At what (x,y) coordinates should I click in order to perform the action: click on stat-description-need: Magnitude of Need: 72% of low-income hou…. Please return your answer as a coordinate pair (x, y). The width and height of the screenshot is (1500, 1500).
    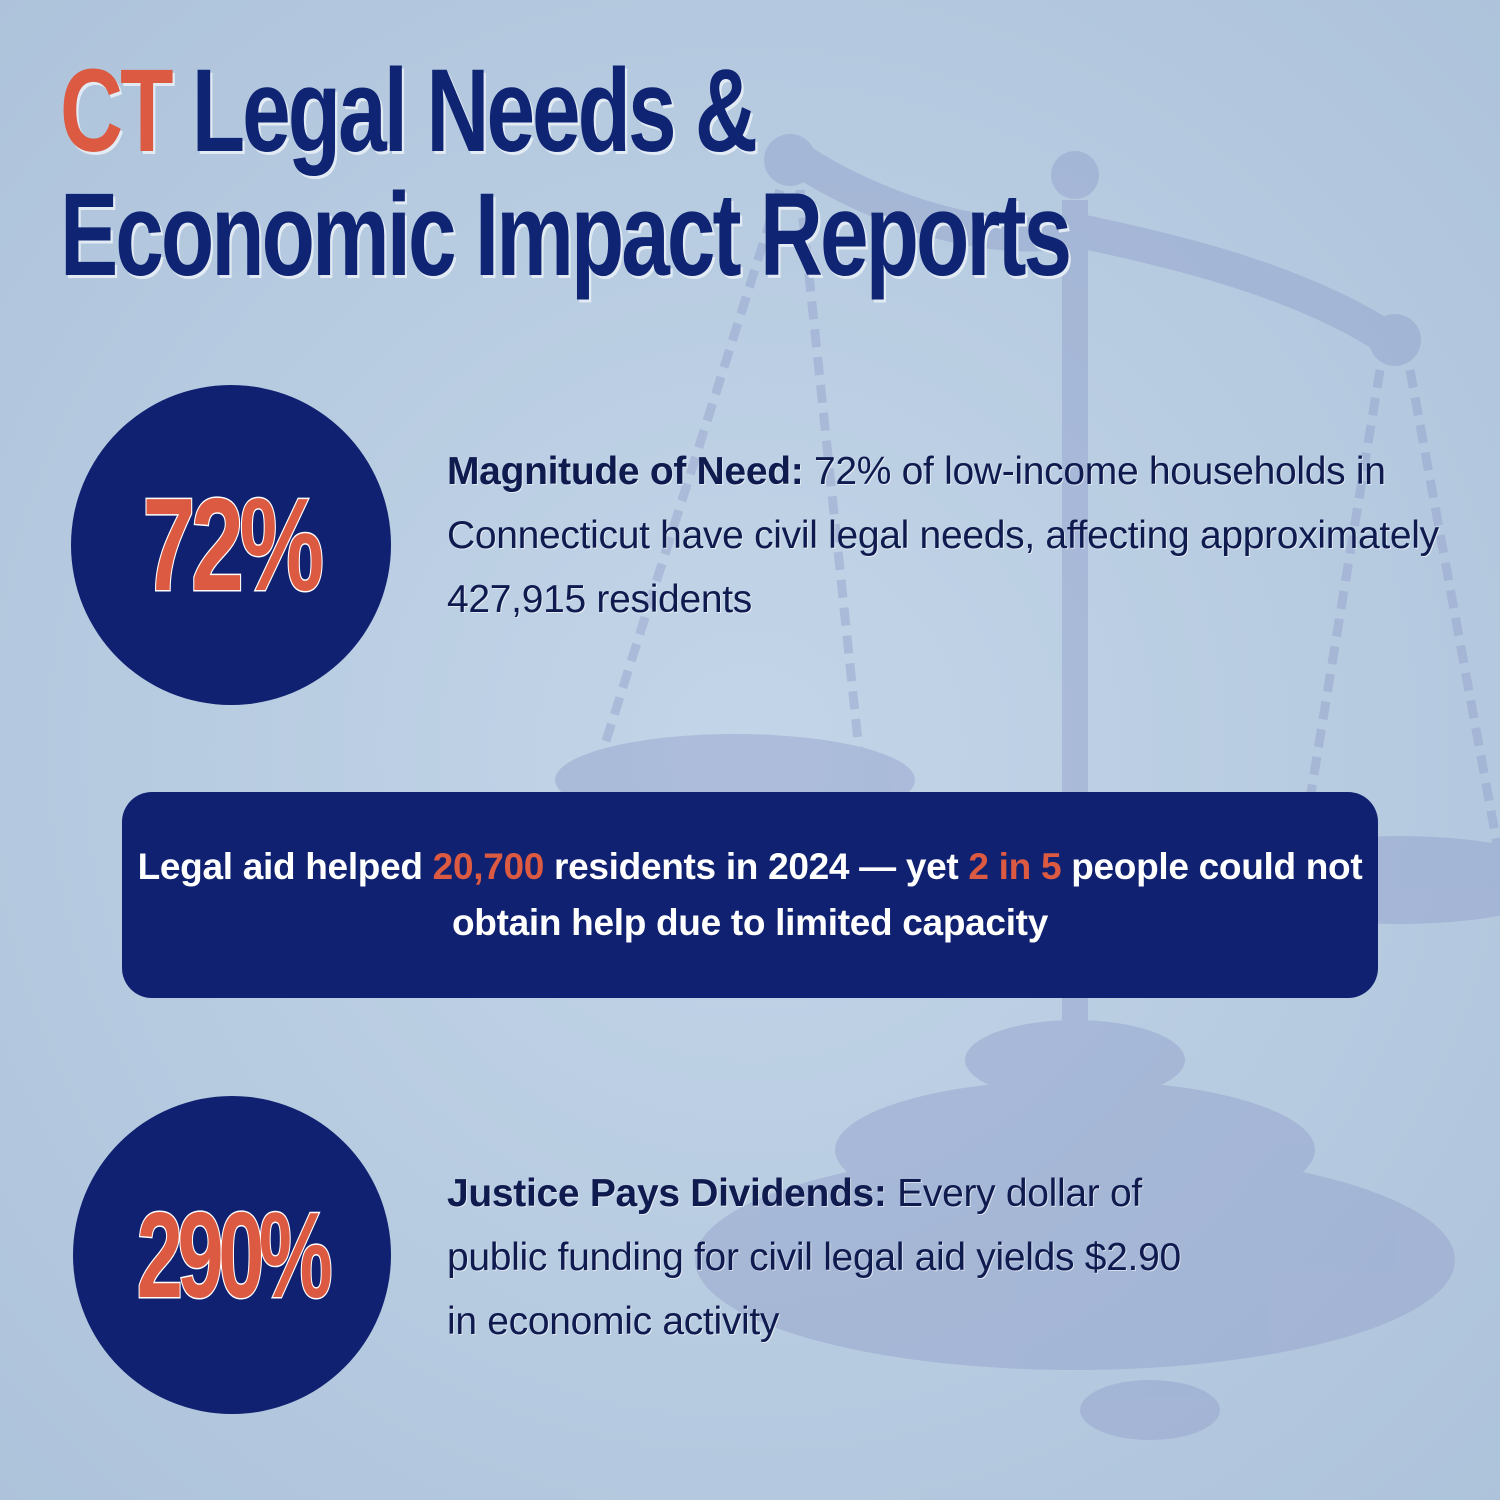
    Looking at the image, I should click on (967, 536).